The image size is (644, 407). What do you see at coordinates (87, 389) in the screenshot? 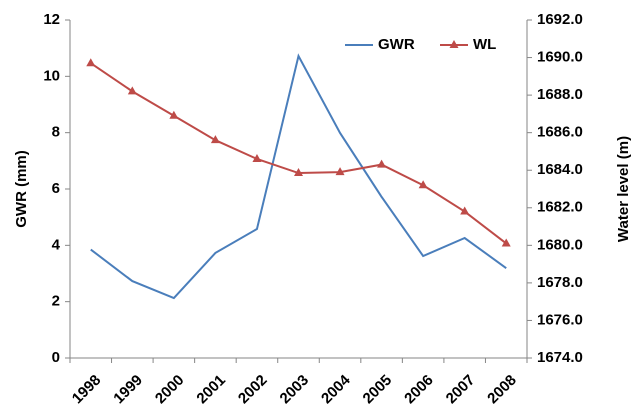
I see `x-tick-label: 1998` at bounding box center [87, 389].